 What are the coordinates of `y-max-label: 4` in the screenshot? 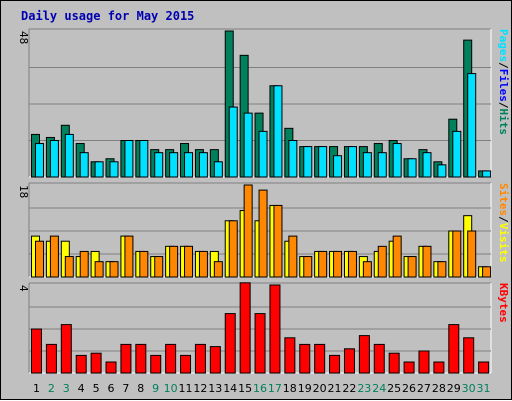 It's located at (23, 288).